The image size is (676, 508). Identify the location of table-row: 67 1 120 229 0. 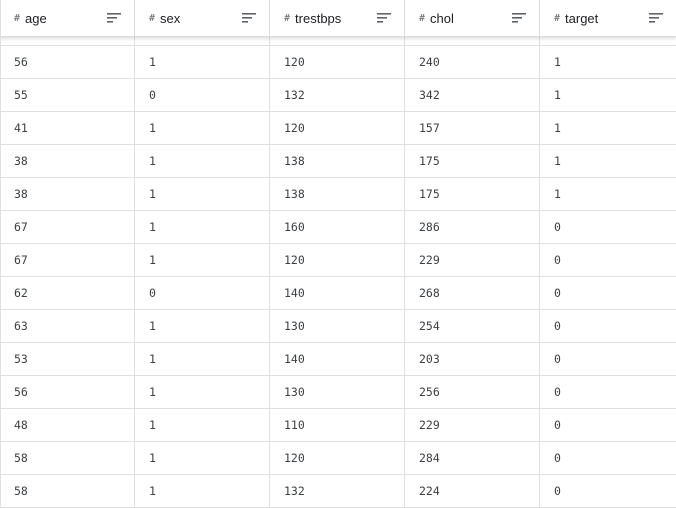
(338, 260).